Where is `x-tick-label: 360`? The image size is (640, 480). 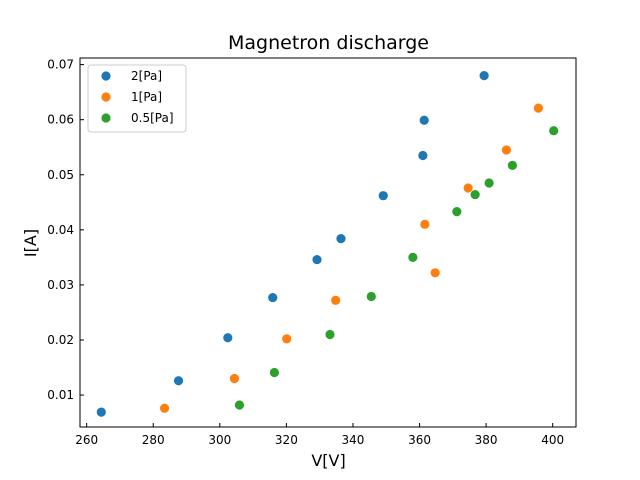 x-tick-label: 360 is located at coordinates (419, 440).